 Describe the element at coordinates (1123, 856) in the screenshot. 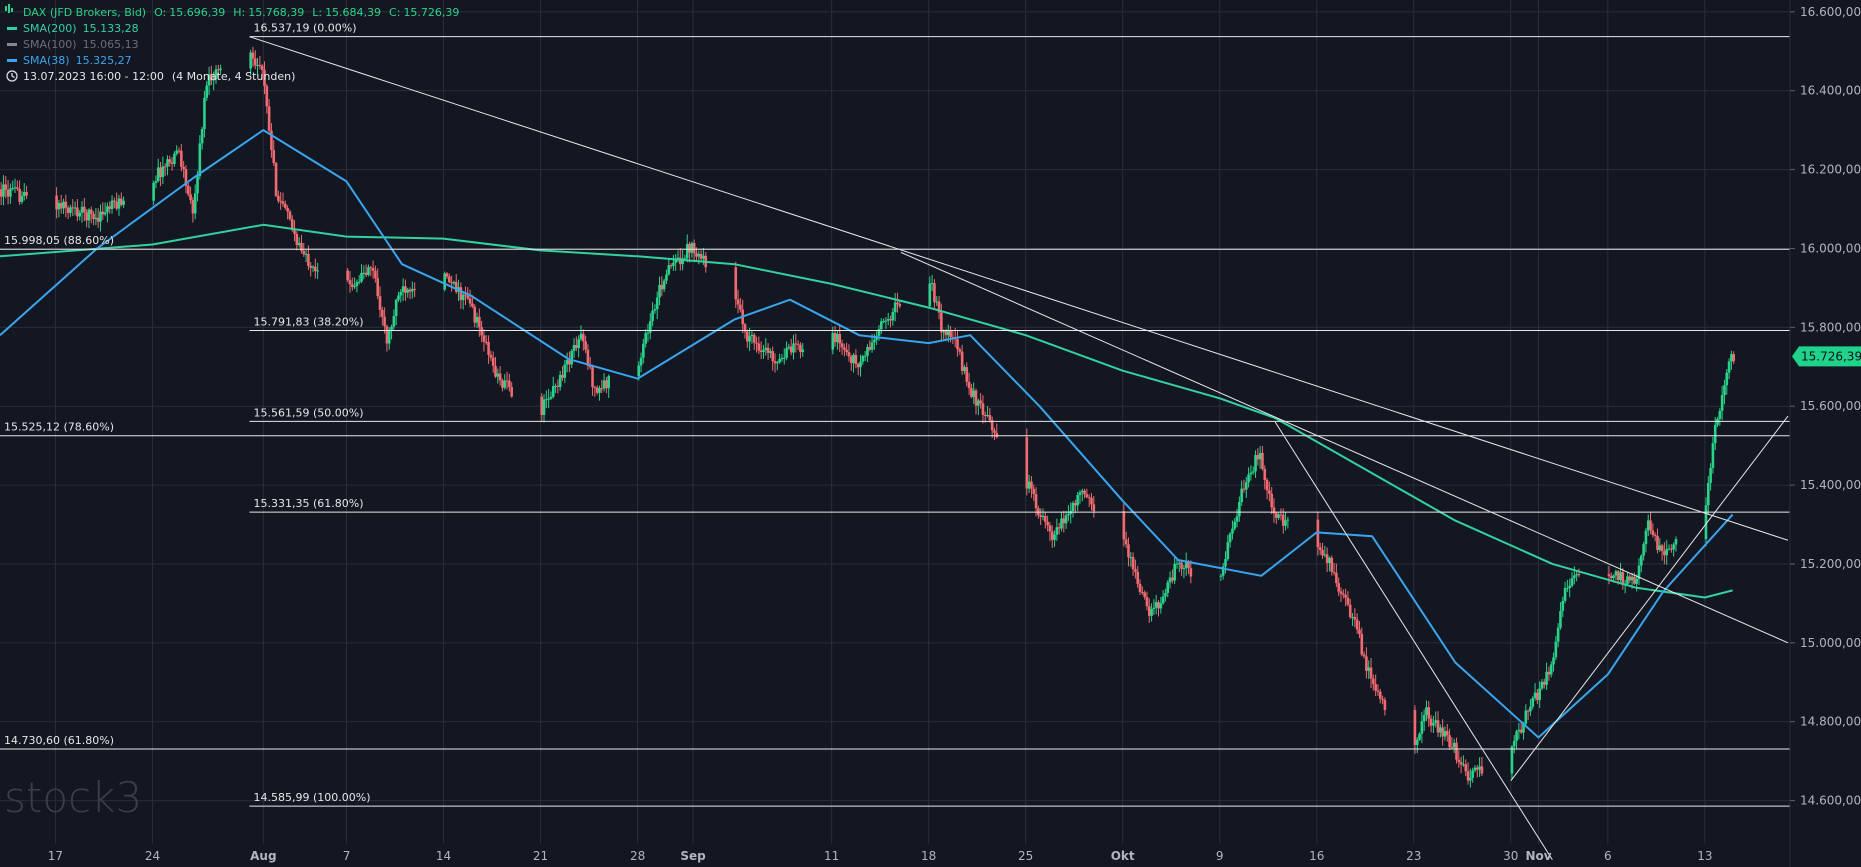

I see `time-tick-label: Okt` at that location.